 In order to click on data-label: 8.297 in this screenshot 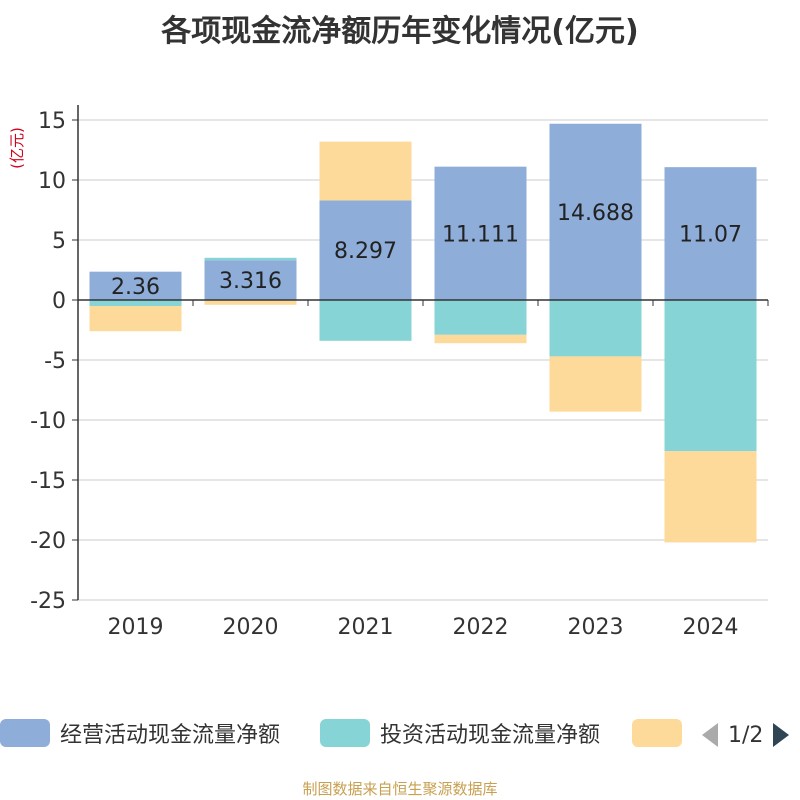, I will do `click(365, 251)`.